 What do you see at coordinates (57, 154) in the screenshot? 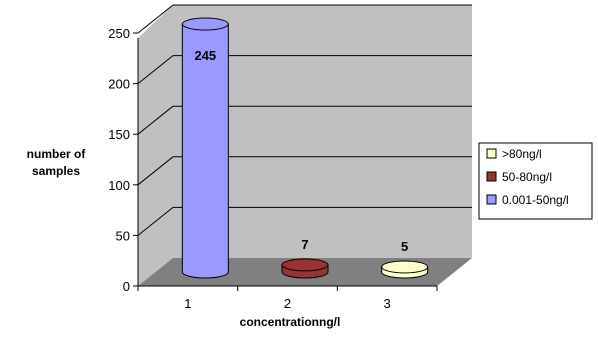
I see `y-axis-title-line-1: number of` at bounding box center [57, 154].